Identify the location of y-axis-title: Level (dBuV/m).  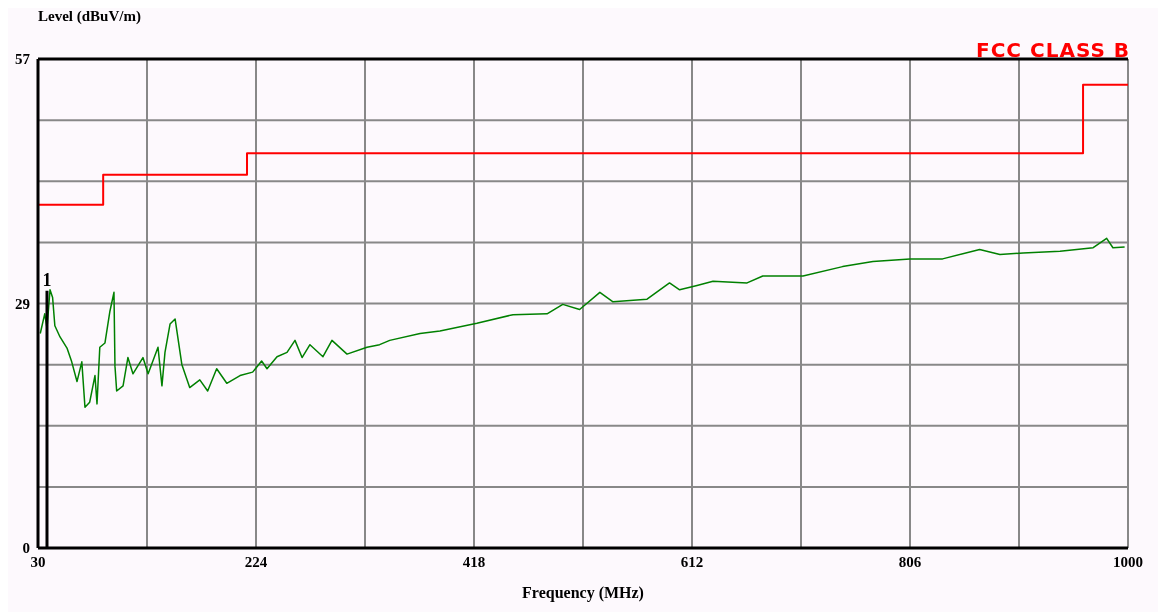
(89, 16).